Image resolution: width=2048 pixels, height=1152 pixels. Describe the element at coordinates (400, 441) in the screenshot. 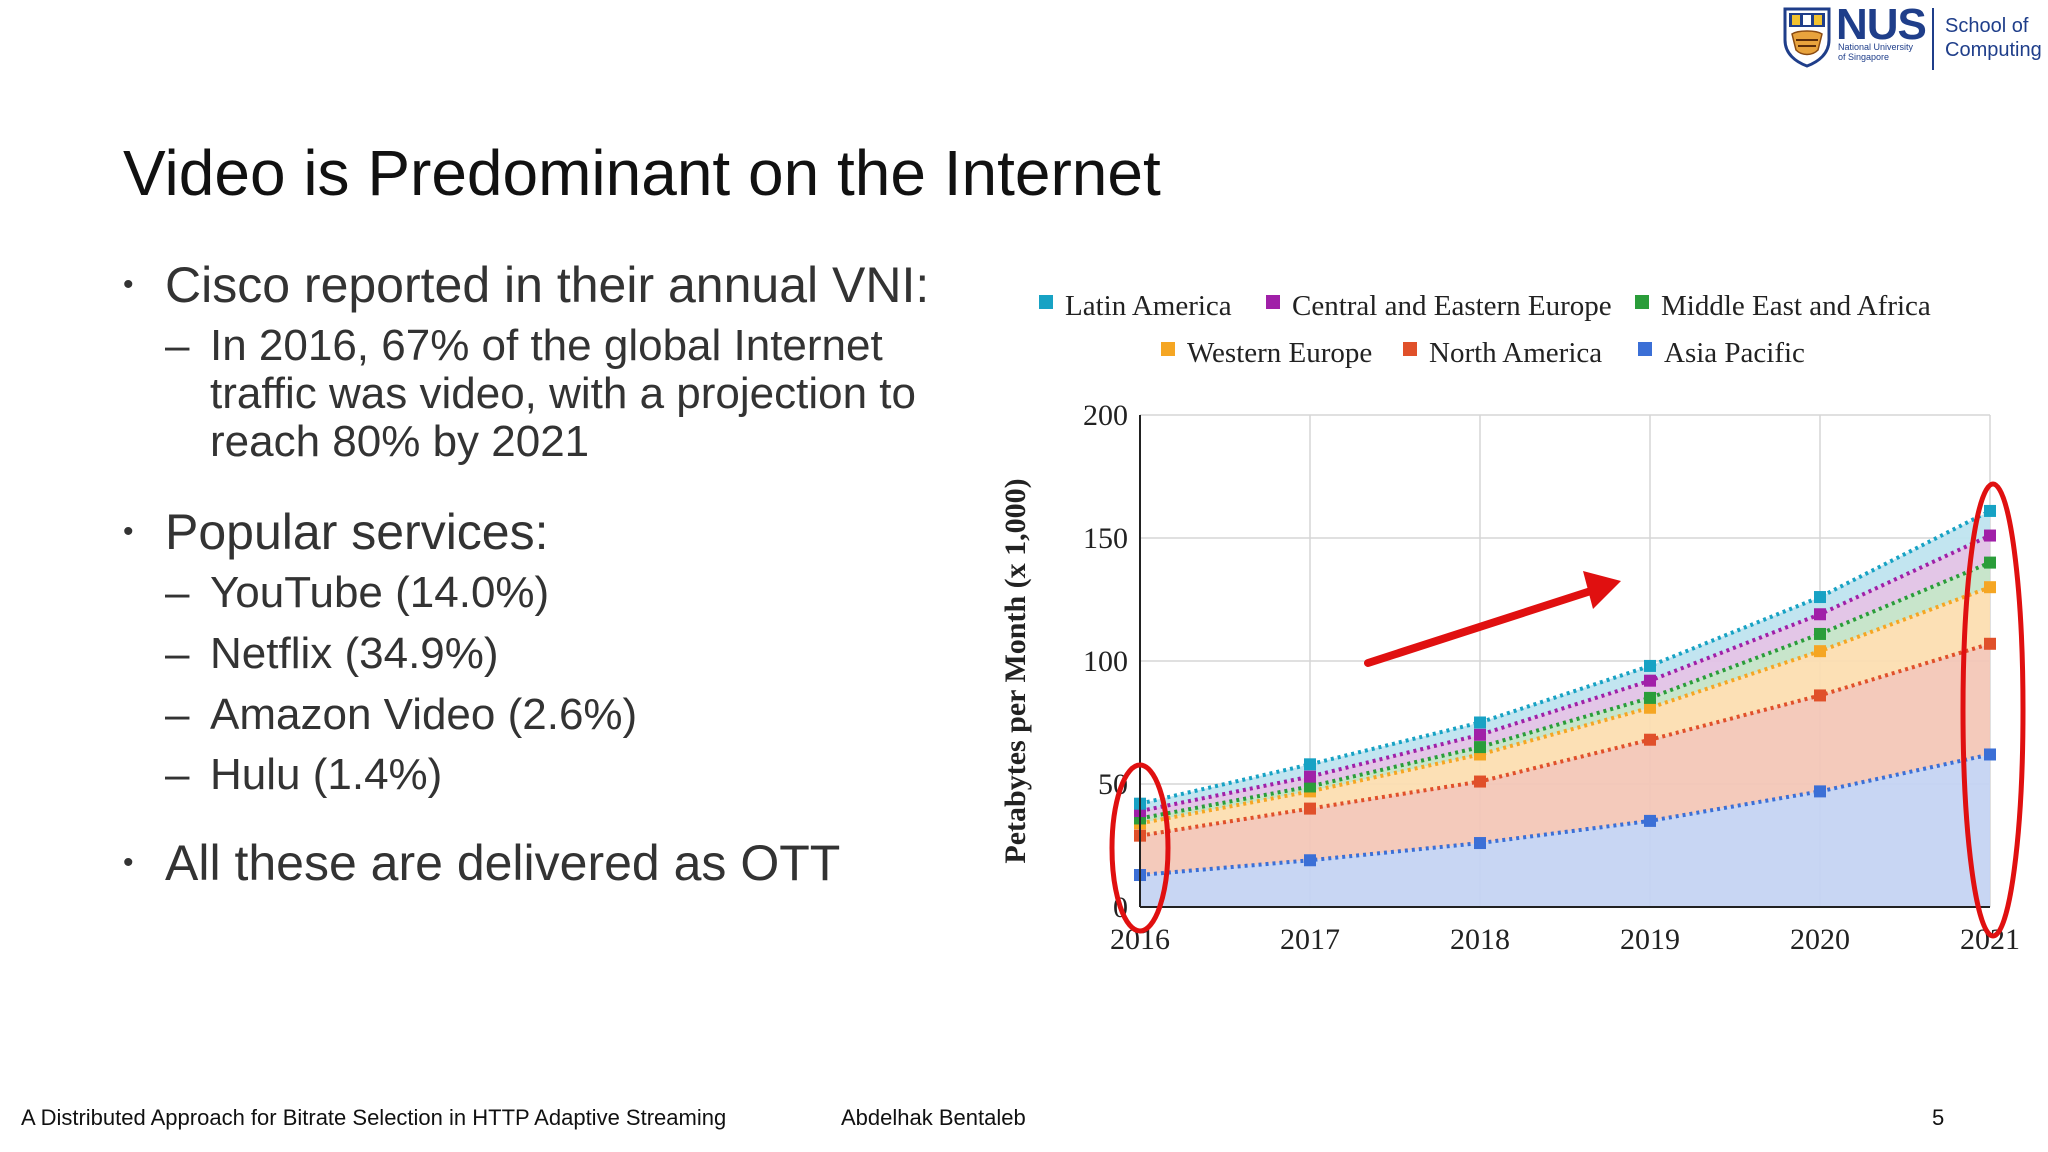

I see `sub-bullet-line: reach 80% by 2021` at that location.